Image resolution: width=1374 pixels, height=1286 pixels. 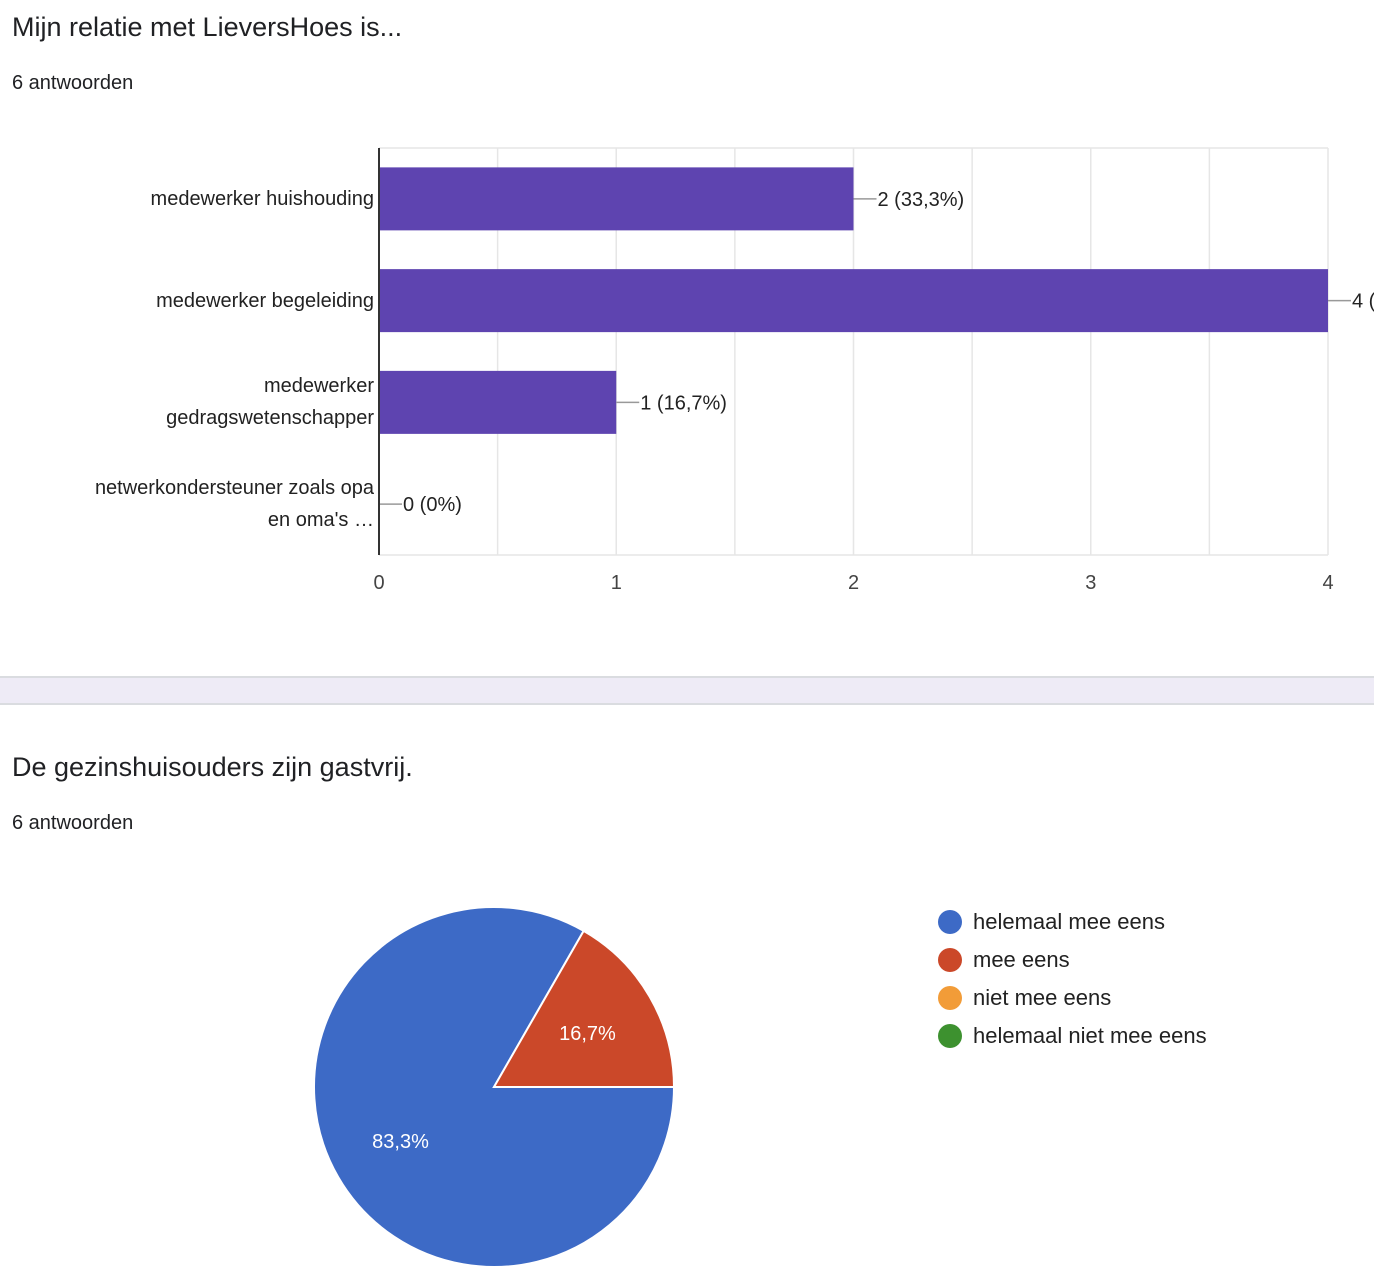 I want to click on legend-item: niet mee eens, so click(x=1072, y=998).